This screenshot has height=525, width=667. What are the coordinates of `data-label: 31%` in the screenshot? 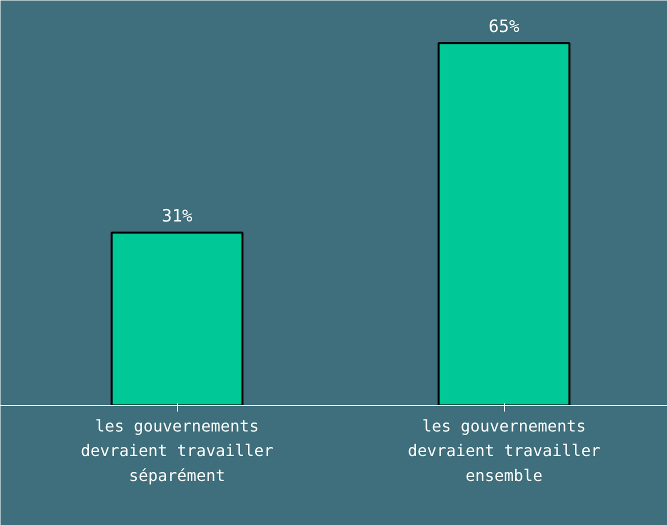 It's located at (177, 216).